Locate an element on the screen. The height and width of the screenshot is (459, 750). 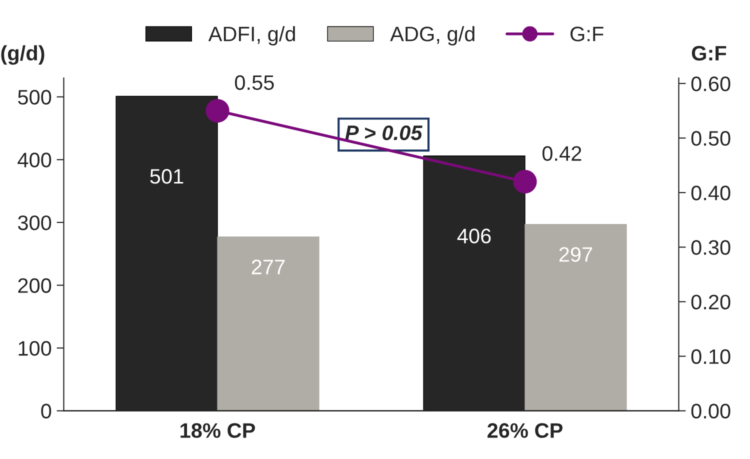
y2-tick-label: 0.20 is located at coordinates (710, 302).